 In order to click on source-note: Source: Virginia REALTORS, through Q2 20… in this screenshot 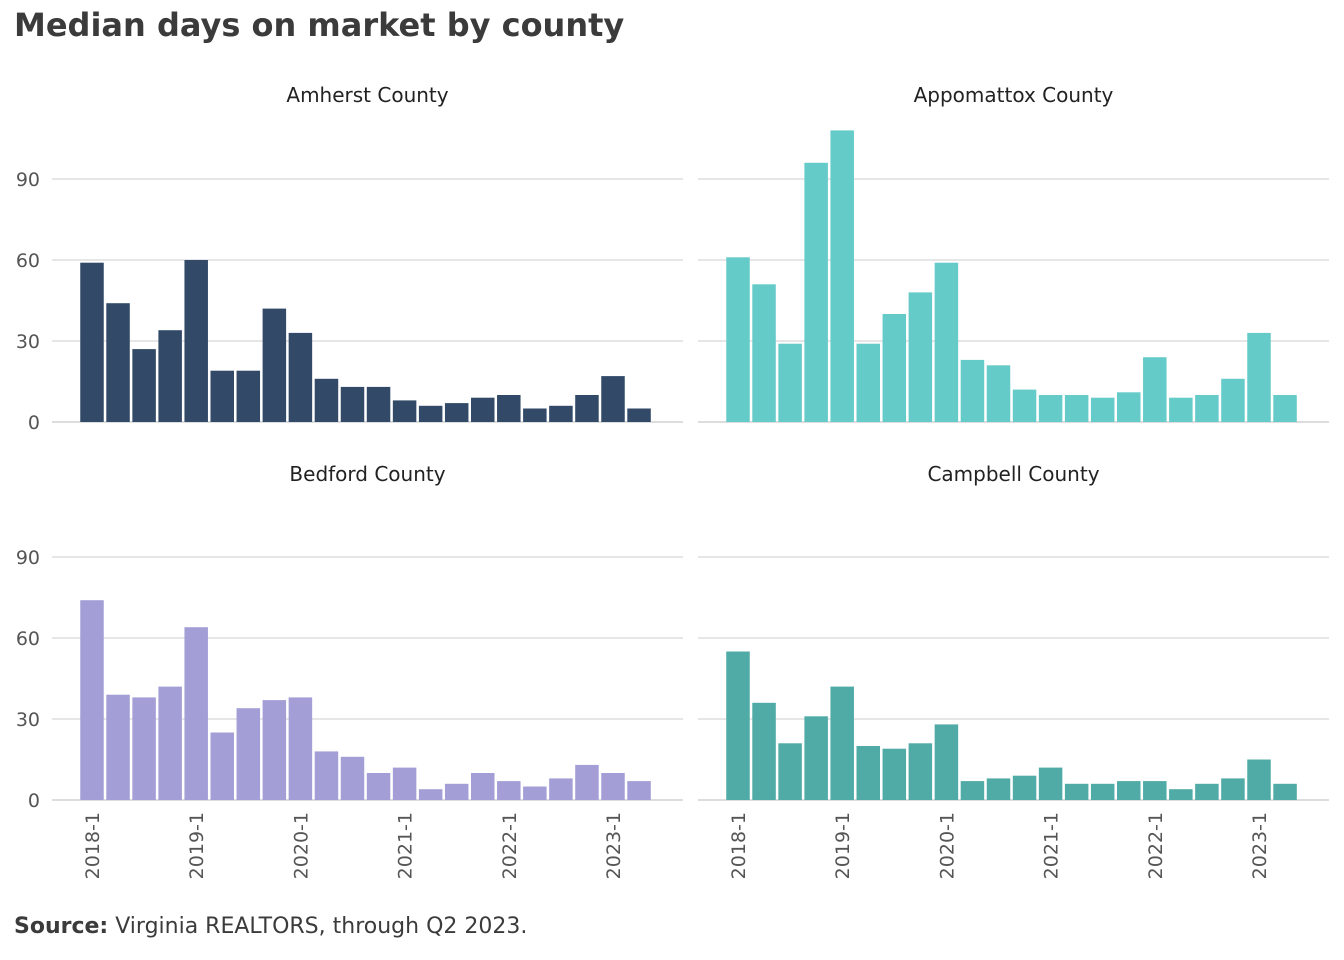, I will do `click(270, 926)`.